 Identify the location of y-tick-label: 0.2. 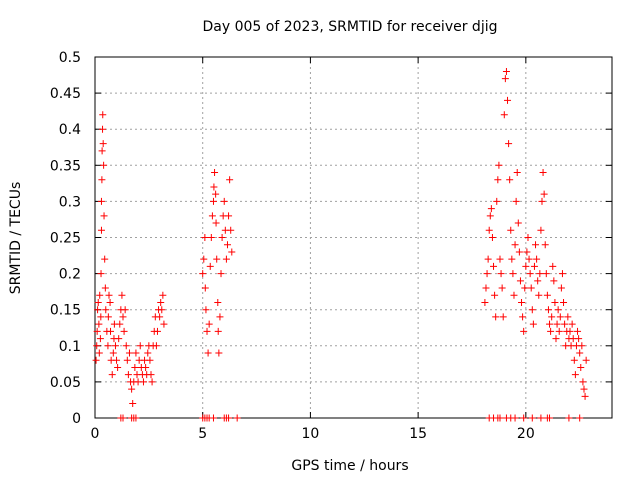
(70, 275).